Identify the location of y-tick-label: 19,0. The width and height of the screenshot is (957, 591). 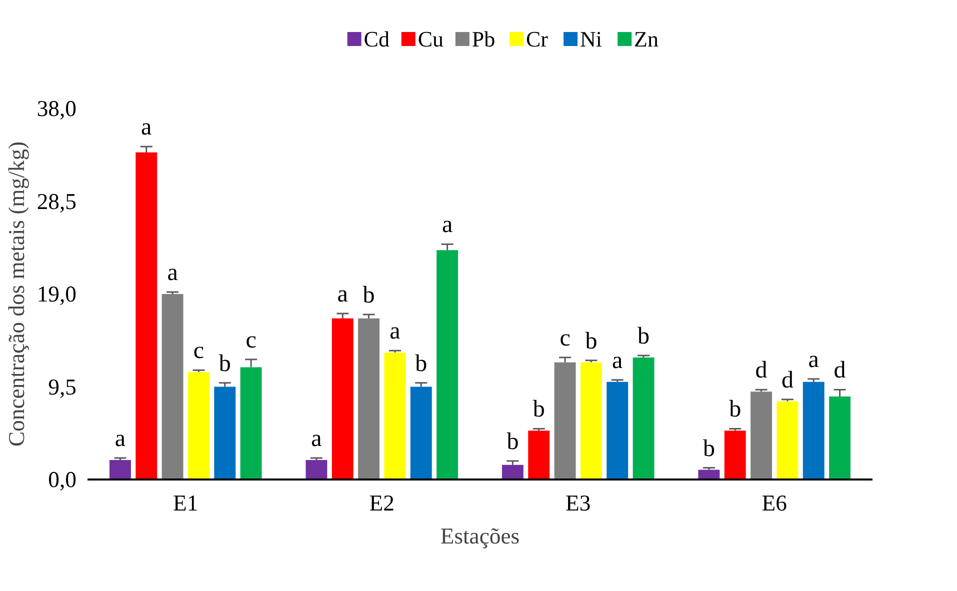
(56, 294).